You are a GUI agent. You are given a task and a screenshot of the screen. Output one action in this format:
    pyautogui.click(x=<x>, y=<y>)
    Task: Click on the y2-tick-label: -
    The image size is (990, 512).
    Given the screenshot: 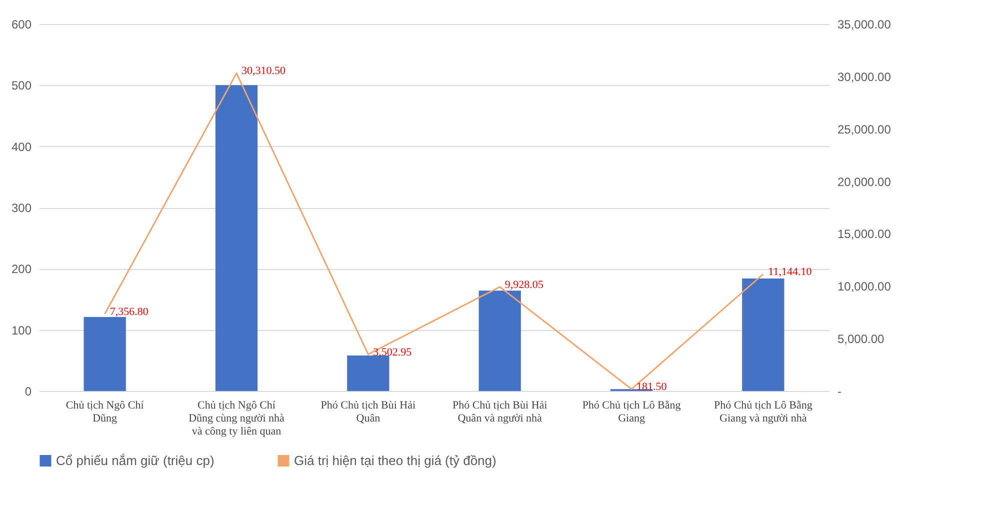 What is the action you would take?
    pyautogui.click(x=840, y=391)
    